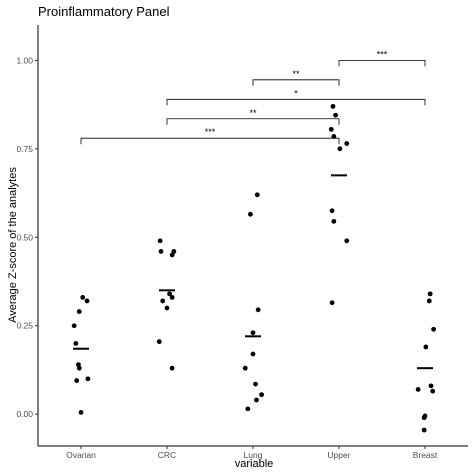 The height and width of the screenshot is (474, 474). Describe the element at coordinates (296, 93) in the screenshot. I see `significance-label: *` at that location.